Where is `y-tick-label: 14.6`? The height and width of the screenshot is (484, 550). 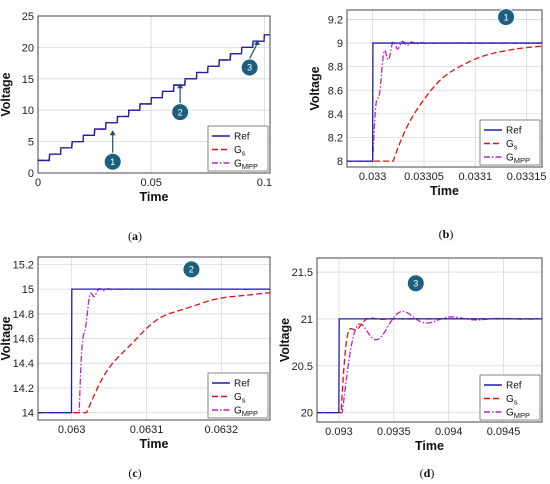
y-tick-label: 14.6 is located at coordinates (23, 340).